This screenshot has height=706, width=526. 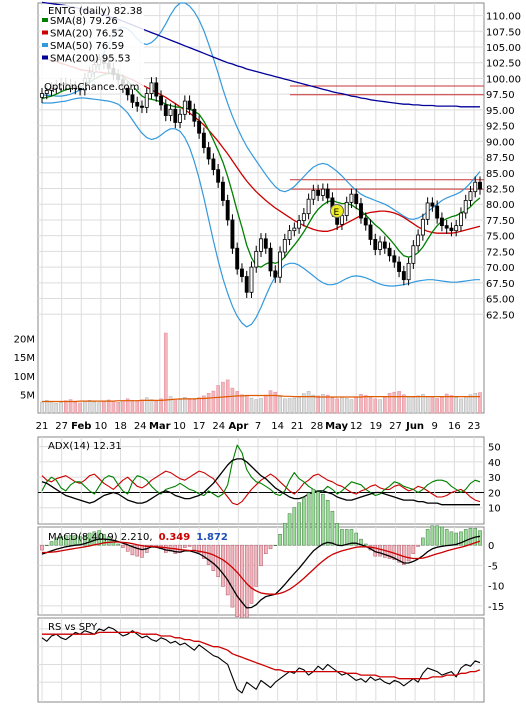 What do you see at coordinates (395, 426) in the screenshot?
I see `x-tick: 27` at bounding box center [395, 426].